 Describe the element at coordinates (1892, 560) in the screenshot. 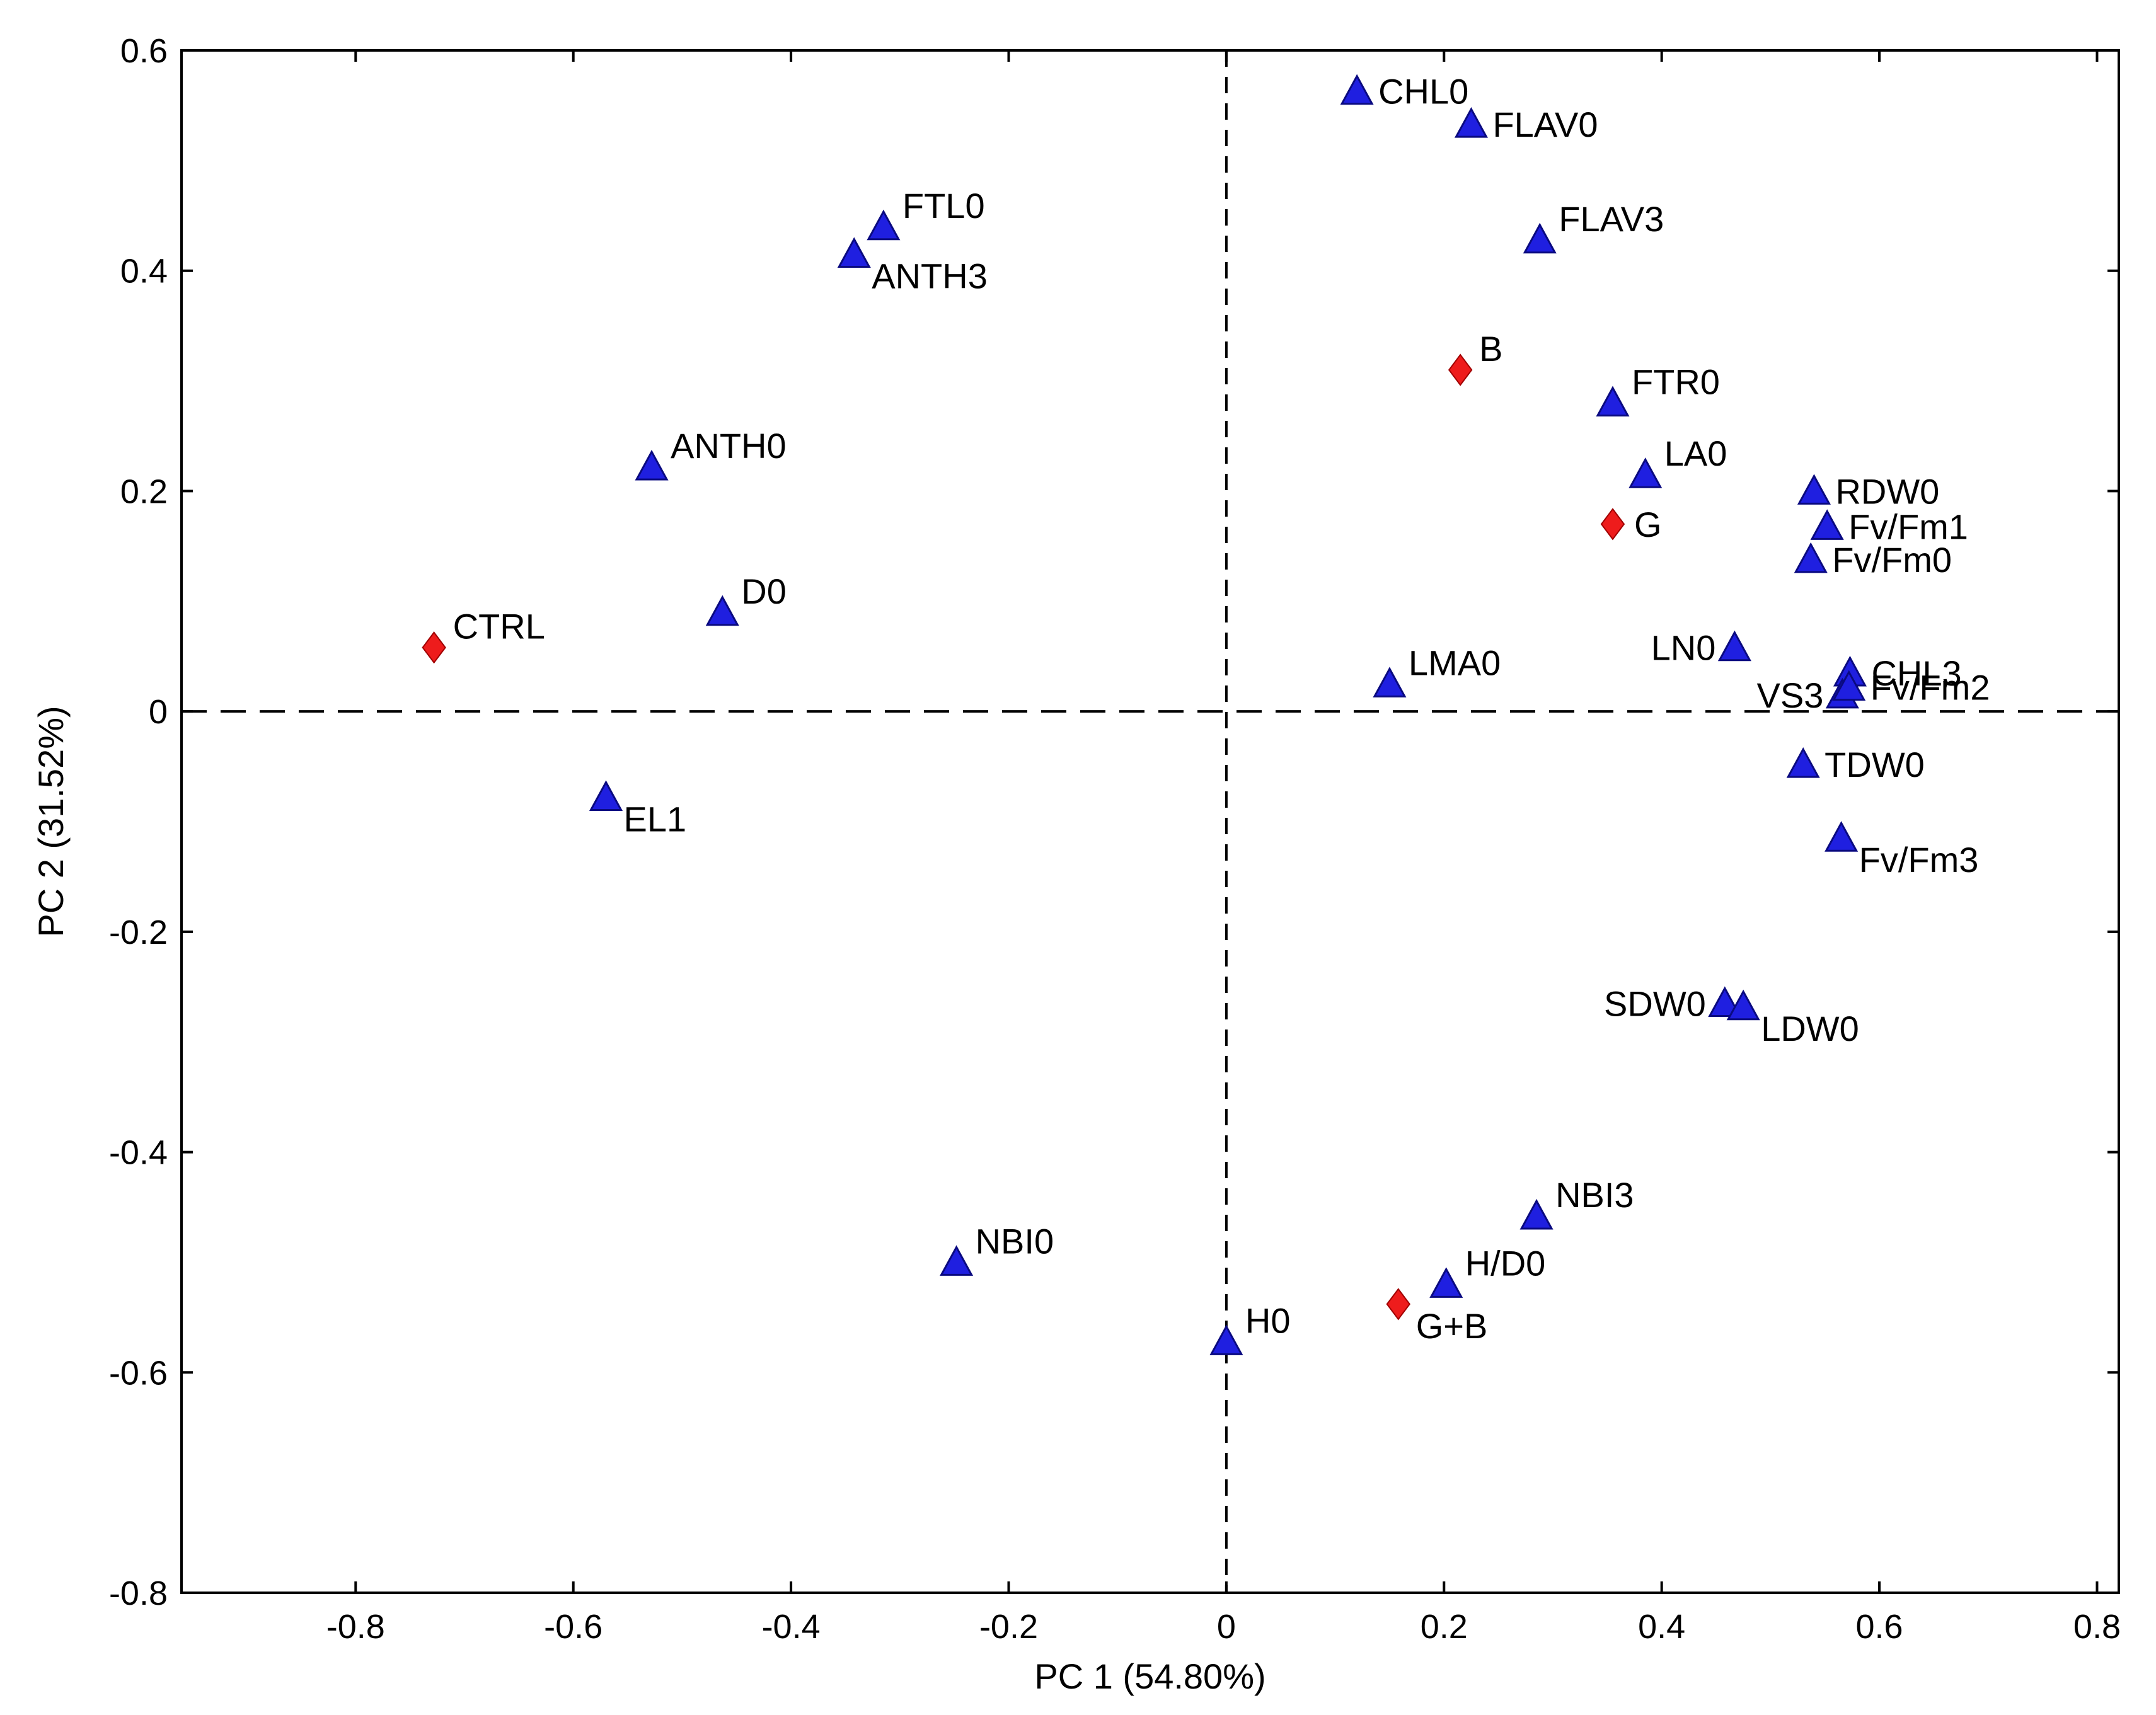

I see `point-label: Fv/Fm0` at that location.